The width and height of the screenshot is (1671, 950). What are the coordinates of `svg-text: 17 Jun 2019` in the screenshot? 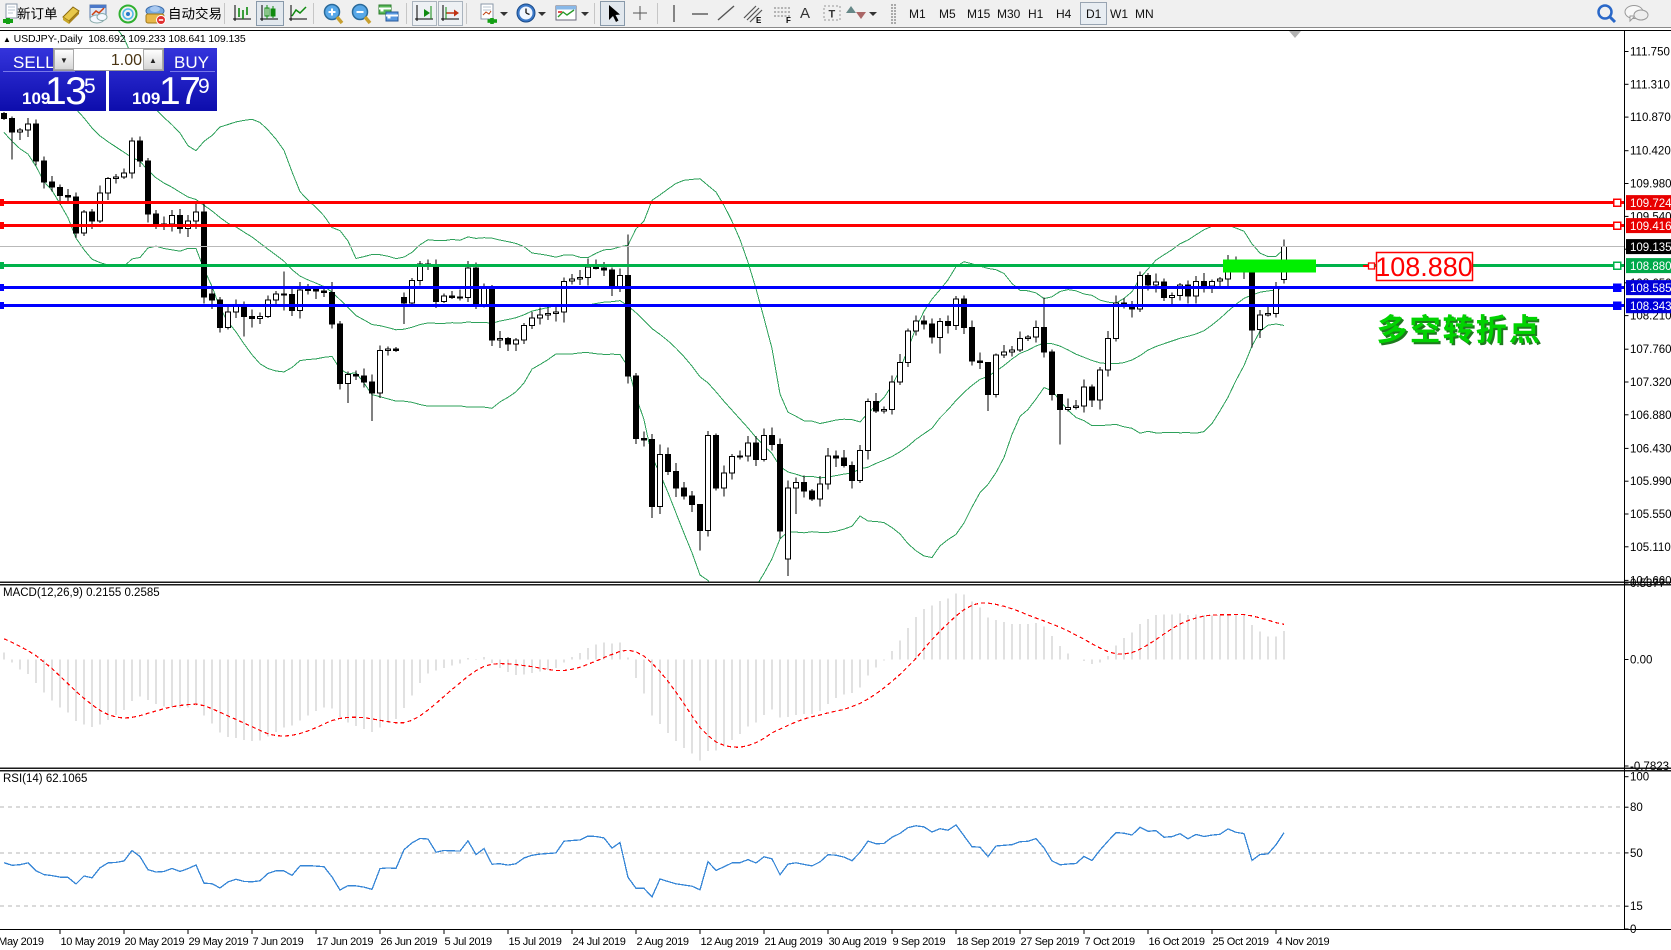 It's located at (345, 942).